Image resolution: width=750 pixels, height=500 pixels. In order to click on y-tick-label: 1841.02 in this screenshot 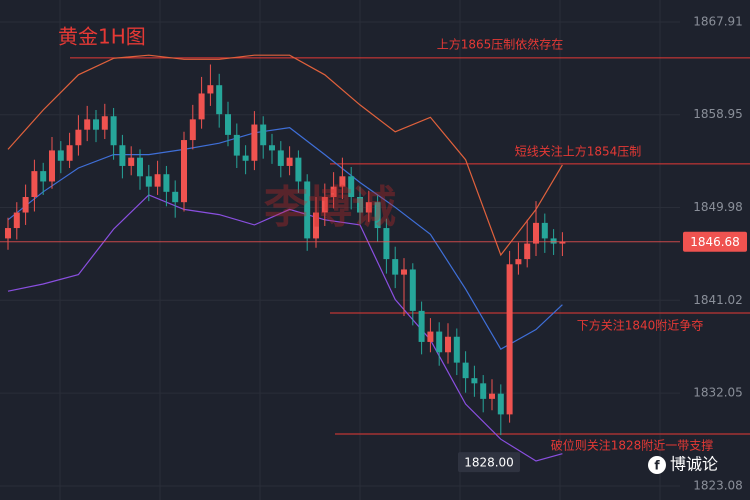, I will do `click(718, 300)`.